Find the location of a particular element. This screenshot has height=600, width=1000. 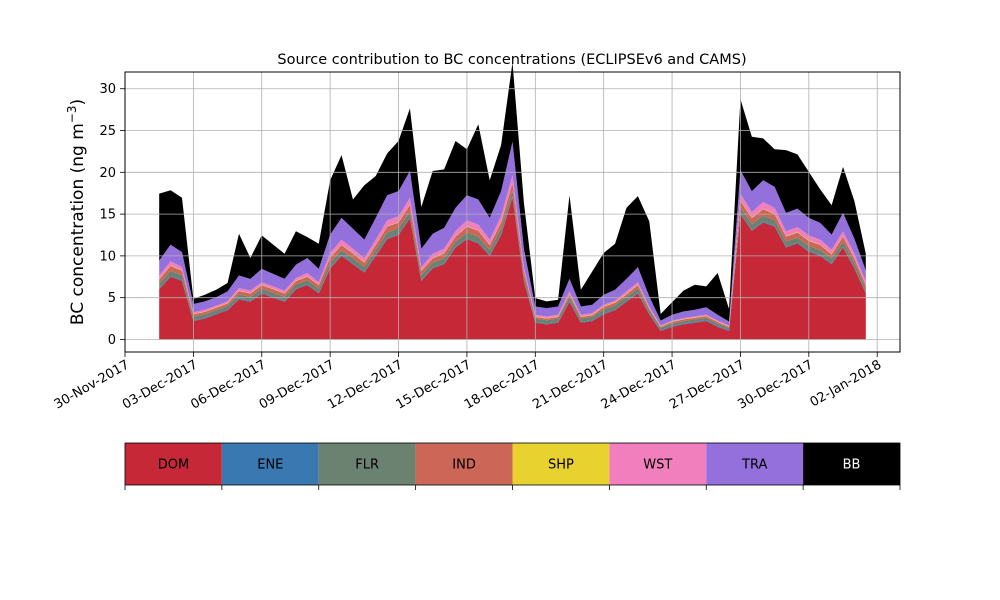

legend: DOM ENE FLR IND SHP WST TRA BB is located at coordinates (512, 466).